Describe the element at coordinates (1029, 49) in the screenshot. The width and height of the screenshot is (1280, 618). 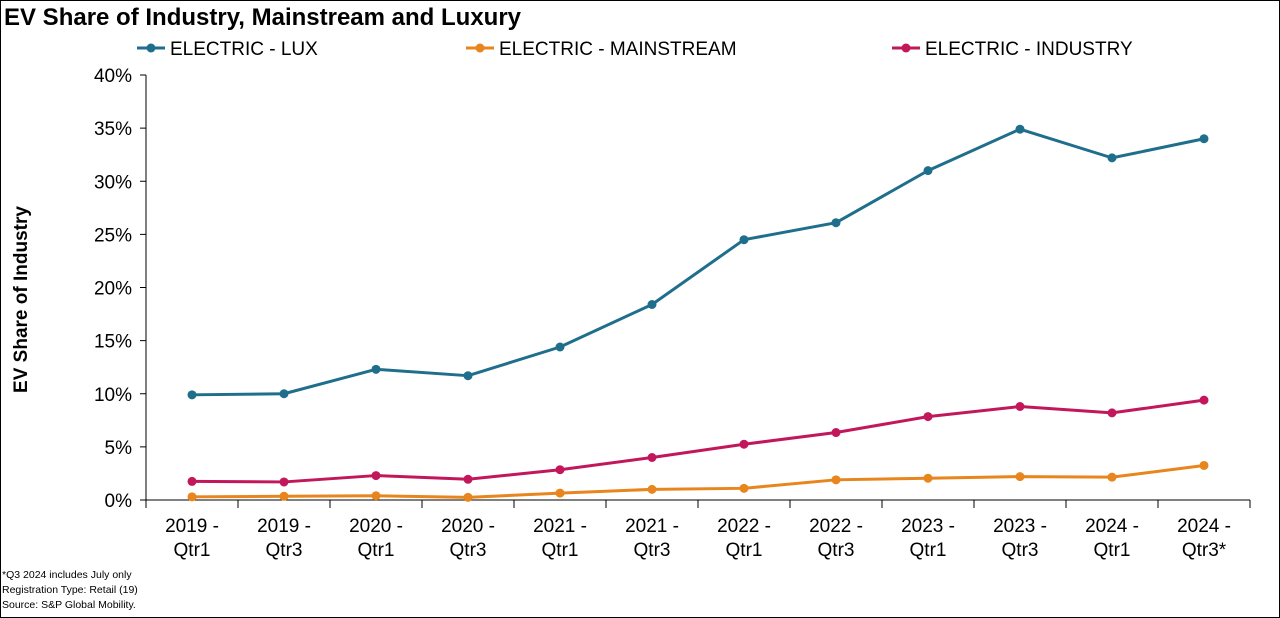
I see `legend-label: ELECTRIC - INDUSTRY` at that location.